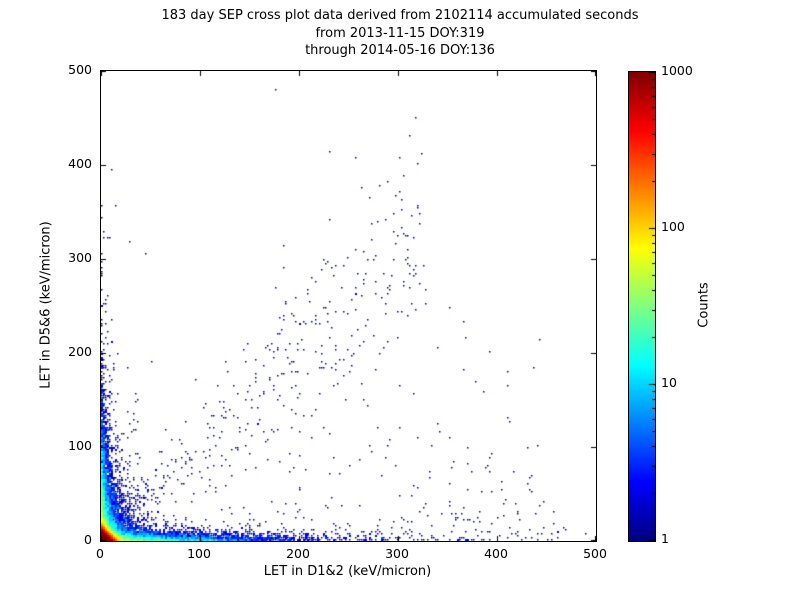 The image size is (800, 600). What do you see at coordinates (46, 305) in the screenshot?
I see `y-axis-label-text: LET in D5&6 (keV/micron)` at bounding box center [46, 305].